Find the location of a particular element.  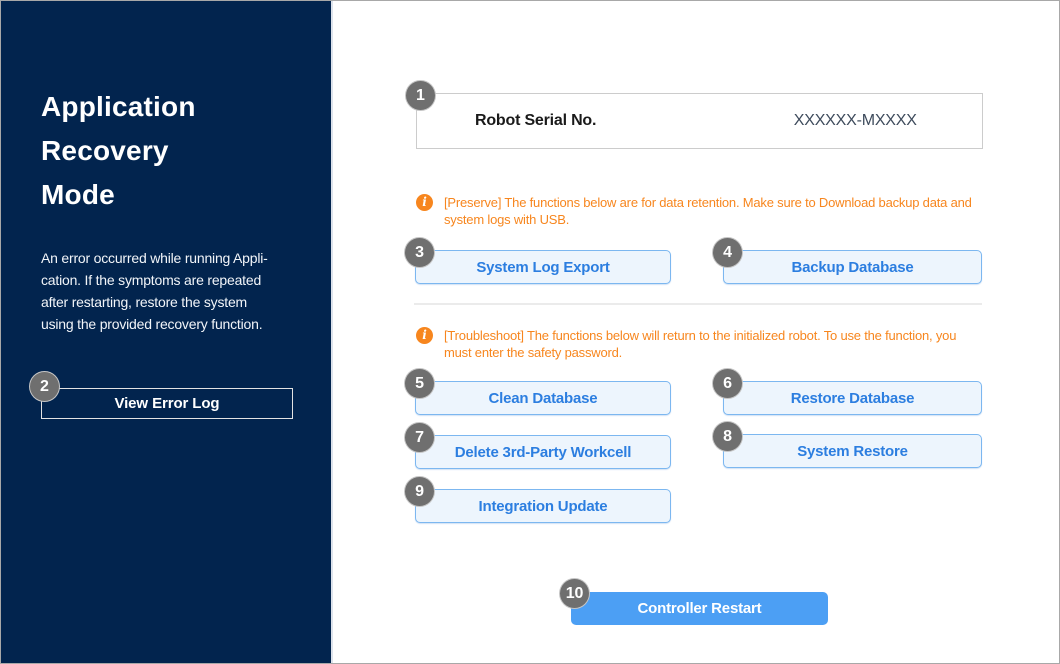

robot-serial-value: XXXXXX-MXXXX is located at coordinates (855, 120).